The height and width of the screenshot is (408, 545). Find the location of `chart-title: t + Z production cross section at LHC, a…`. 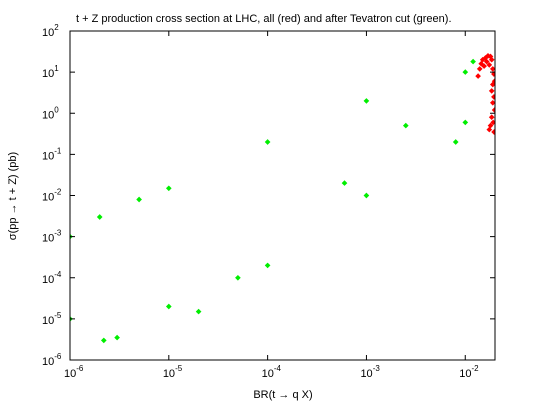

chart-title: t + Z production cross section at LHC, a… is located at coordinates (264, 19).